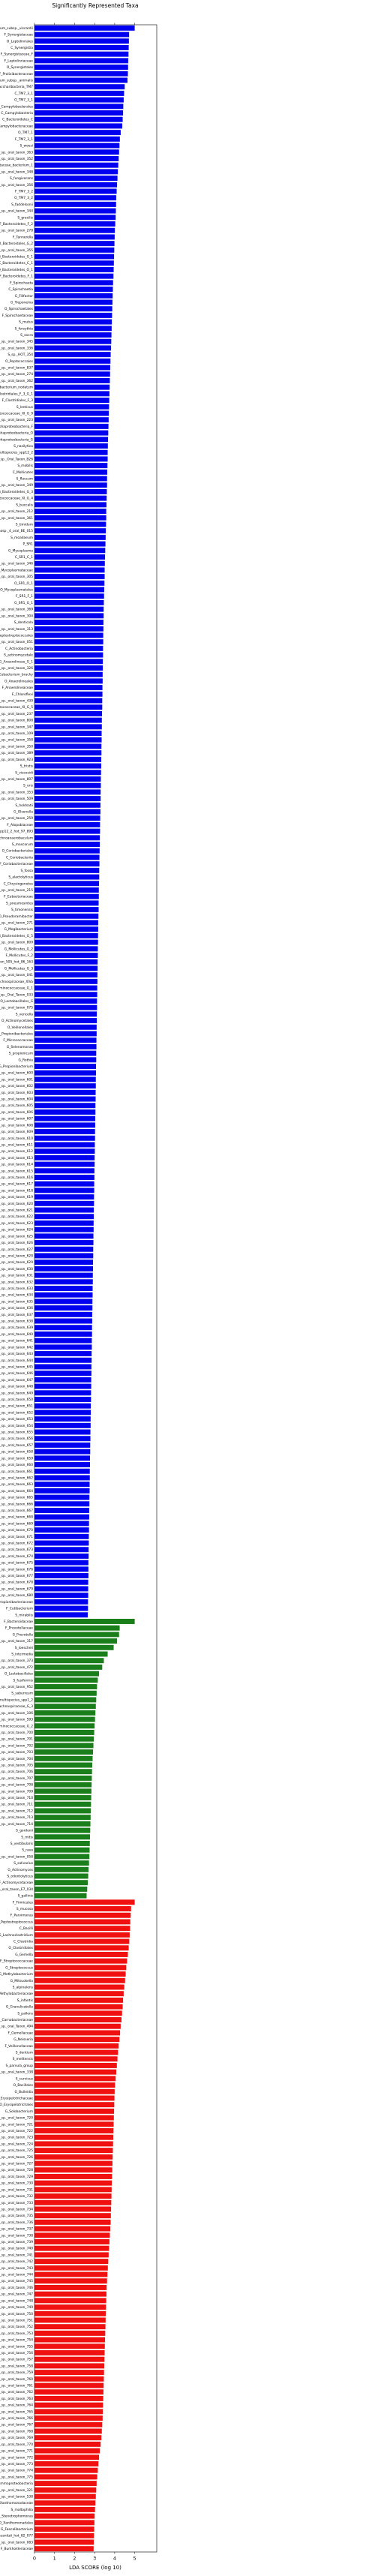  Describe the element at coordinates (19, 1967) in the screenshot. I see `y-tick-label: G_Streptococcus` at that location.